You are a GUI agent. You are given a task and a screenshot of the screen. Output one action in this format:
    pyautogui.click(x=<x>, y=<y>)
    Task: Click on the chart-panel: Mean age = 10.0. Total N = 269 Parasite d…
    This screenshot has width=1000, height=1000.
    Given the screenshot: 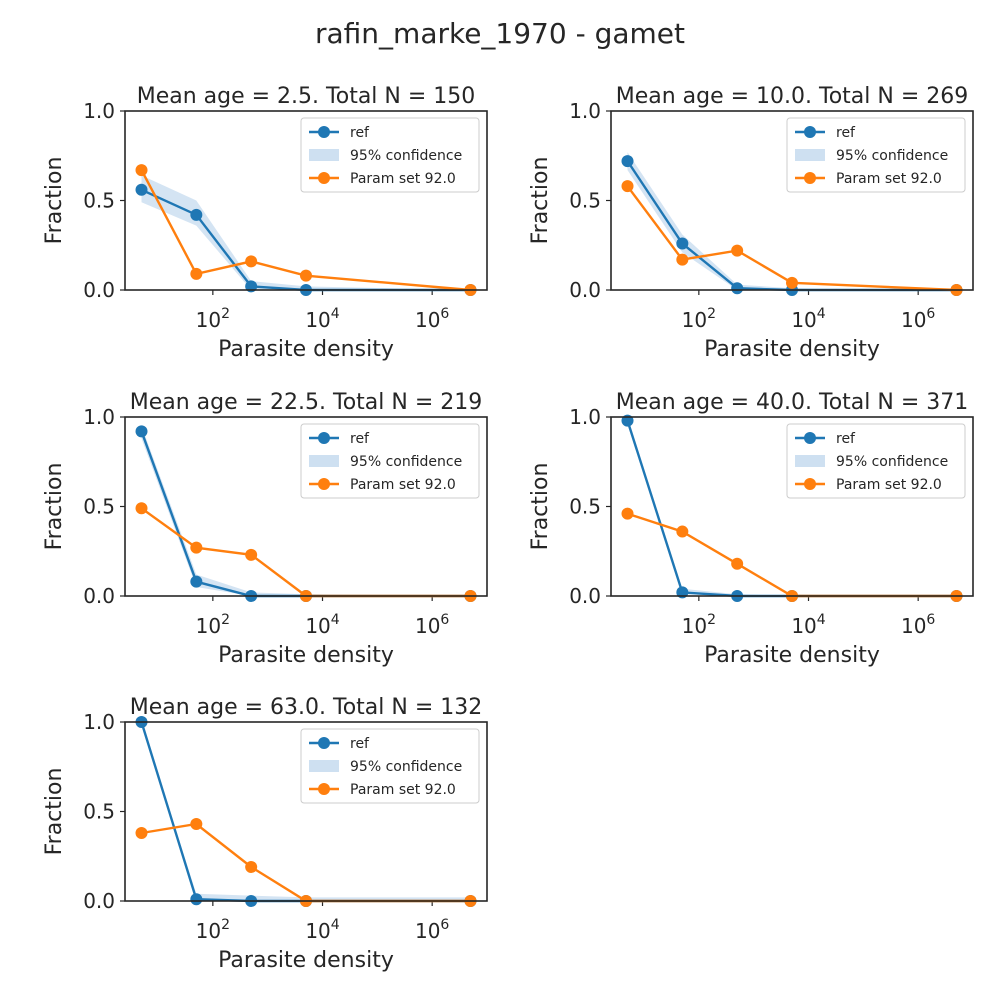 What is the action you would take?
    pyautogui.click(x=751, y=223)
    